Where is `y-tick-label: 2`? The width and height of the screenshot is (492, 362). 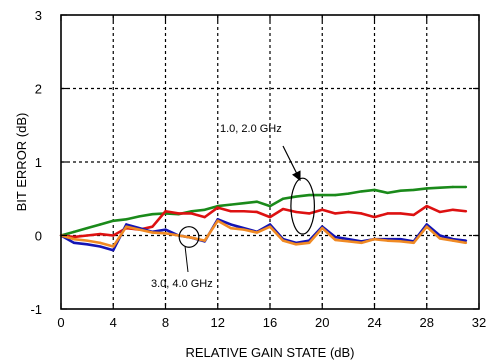 y-tick-label: 2 is located at coordinates (38, 89).